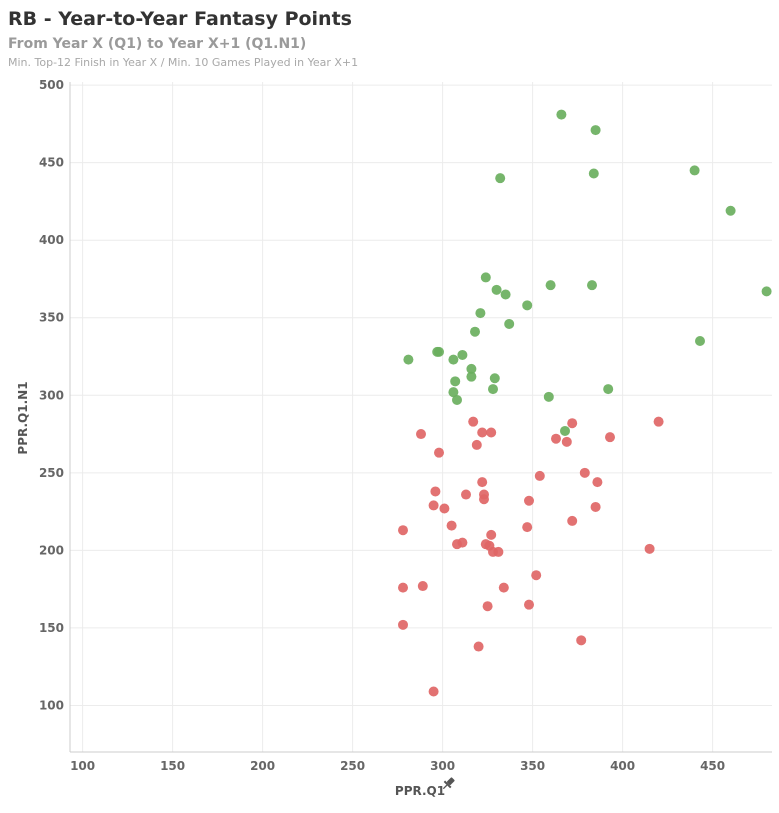 The height and width of the screenshot is (813, 779). What do you see at coordinates (712, 766) in the screenshot?
I see `x-tick-label: 450` at bounding box center [712, 766].